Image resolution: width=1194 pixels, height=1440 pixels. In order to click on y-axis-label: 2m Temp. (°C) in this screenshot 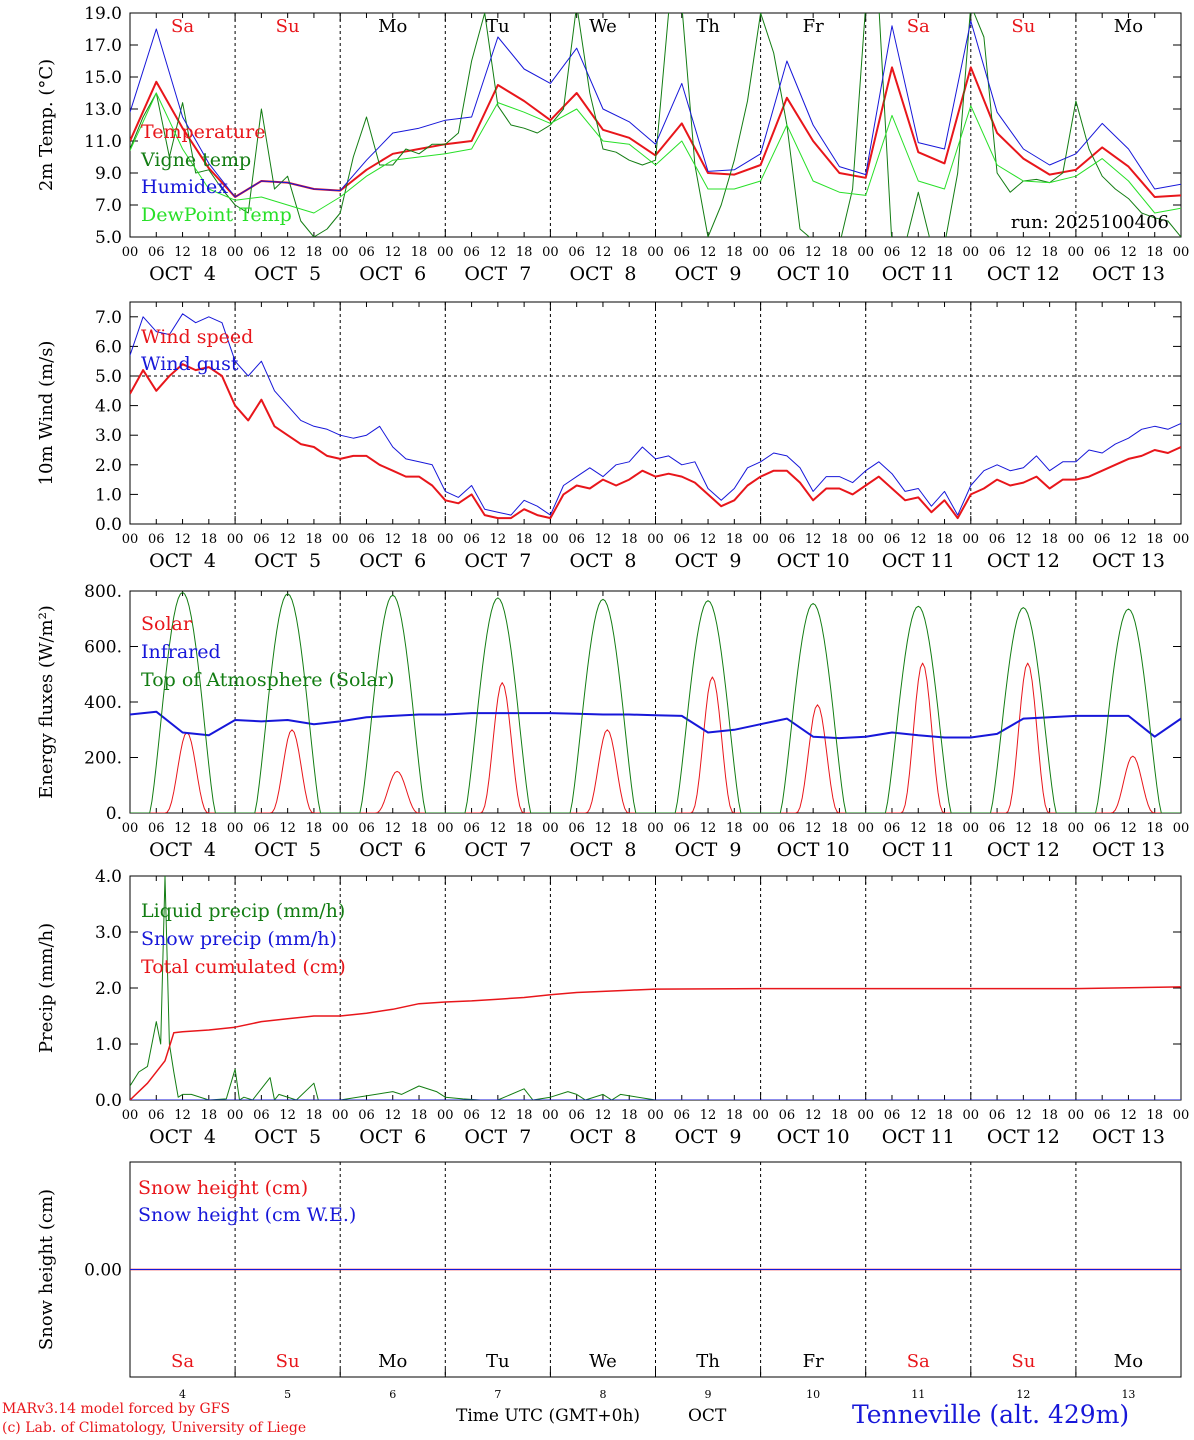, I will do `click(46, 125)`.